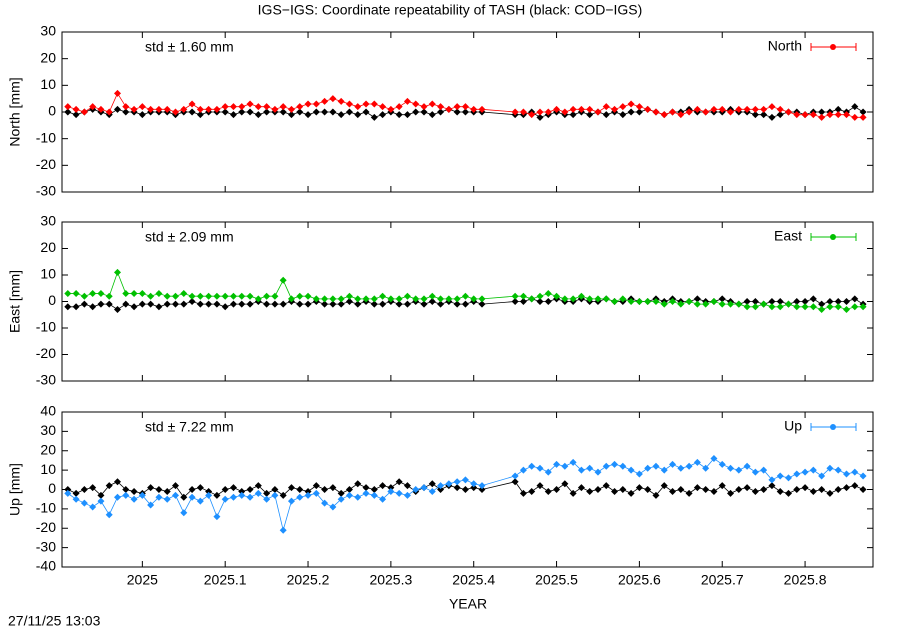  I want to click on y-tick-label: 40, so click(48, 411).